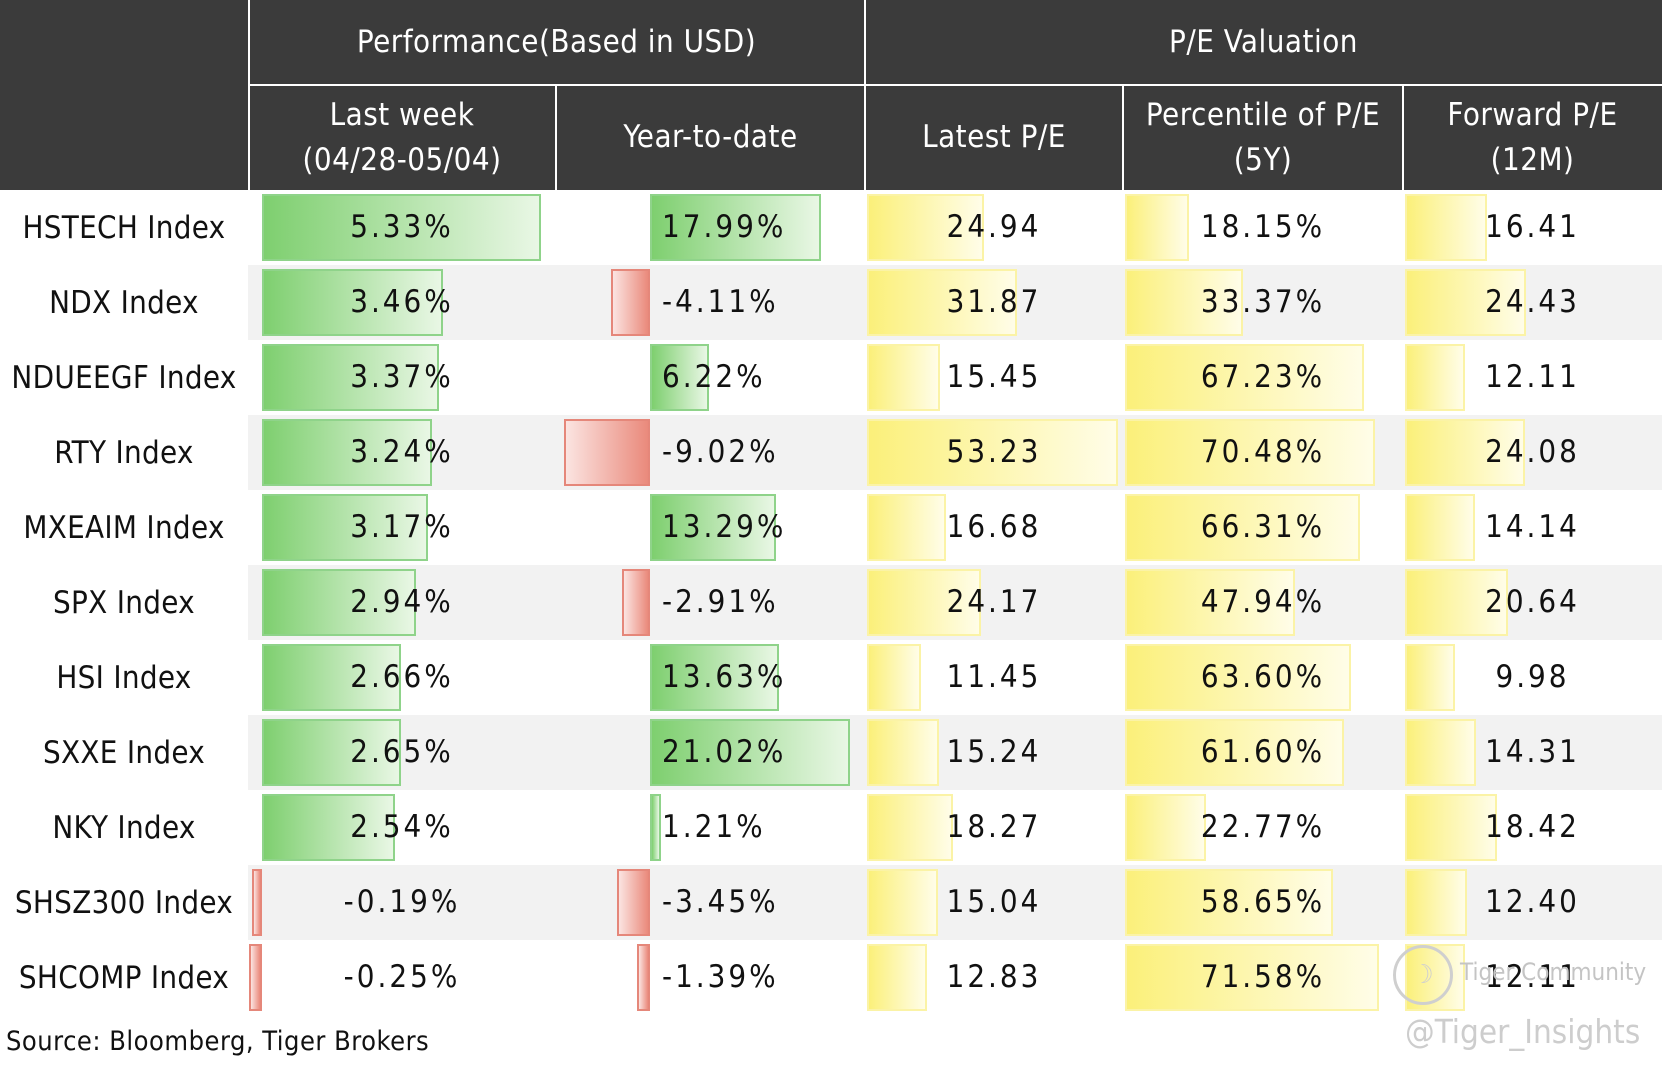  What do you see at coordinates (1263, 159) in the screenshot?
I see `header-percentile-period: (5Y)` at bounding box center [1263, 159].